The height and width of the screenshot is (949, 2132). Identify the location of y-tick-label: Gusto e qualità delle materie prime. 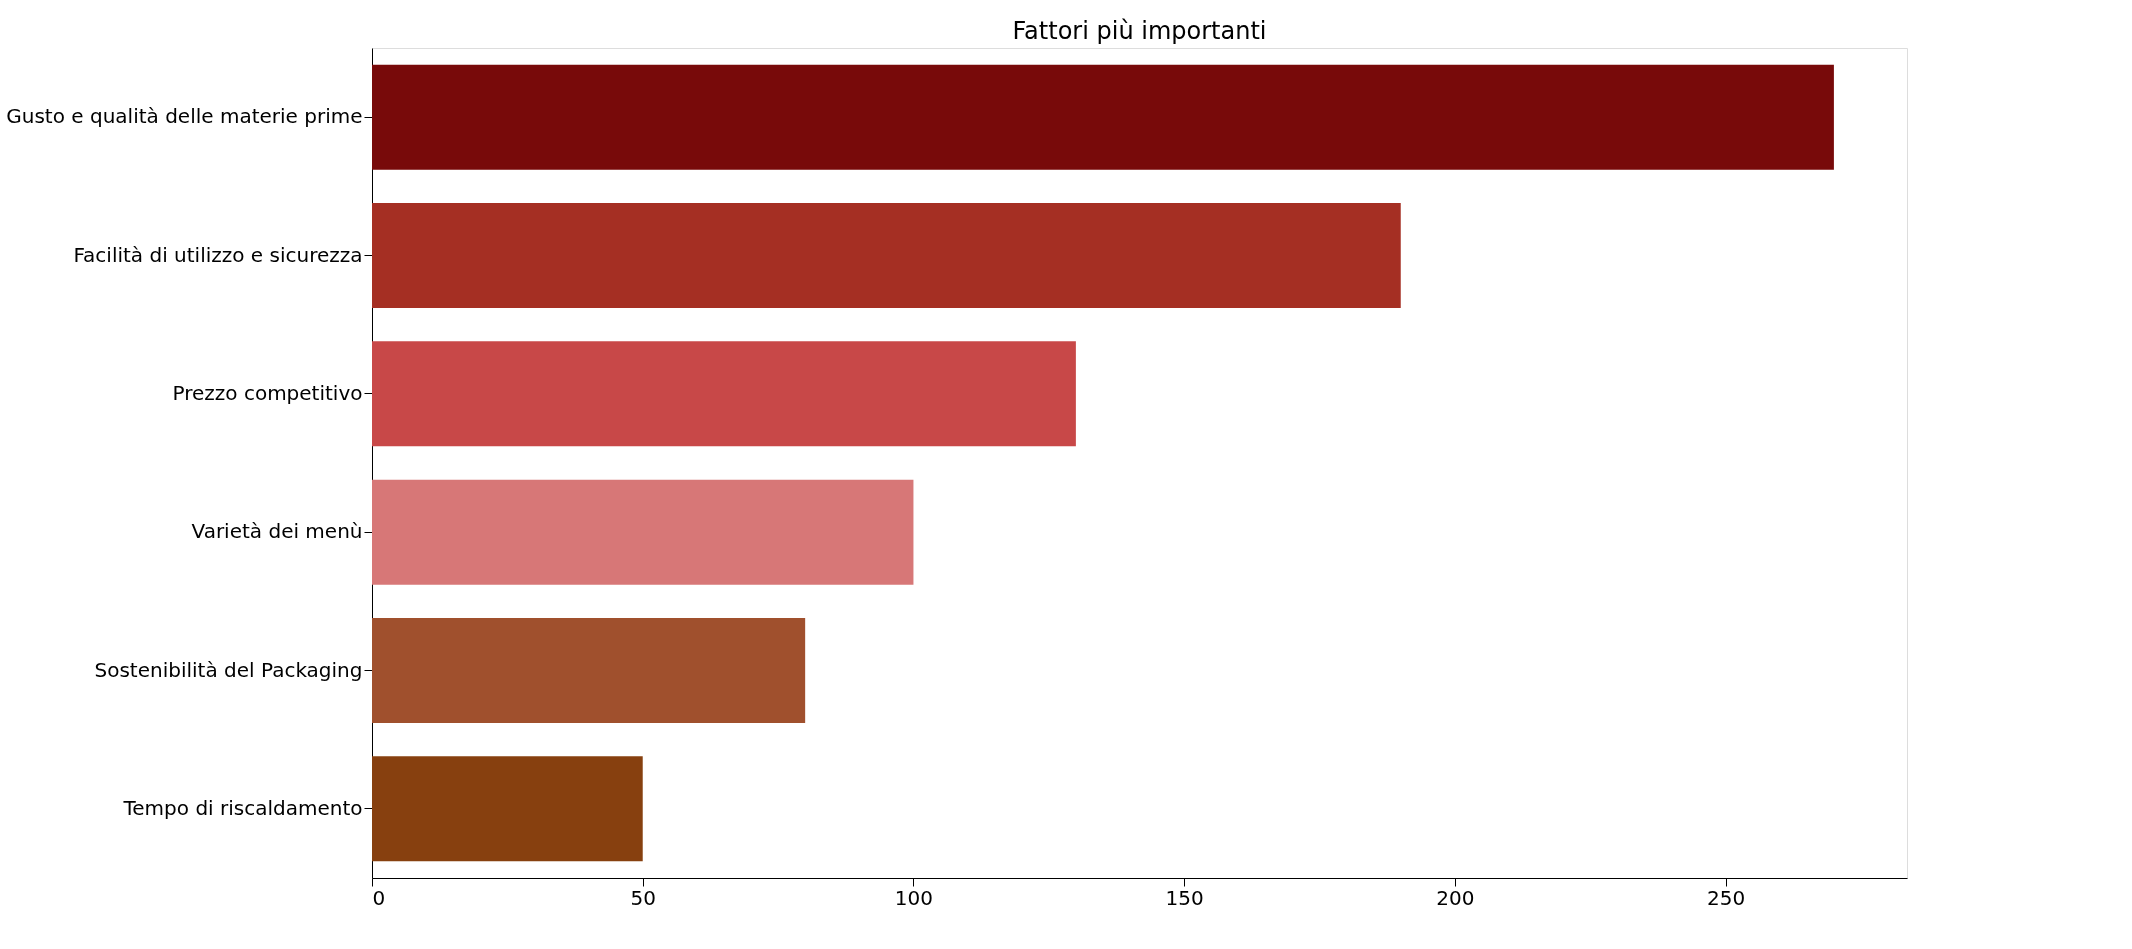
(184, 116).